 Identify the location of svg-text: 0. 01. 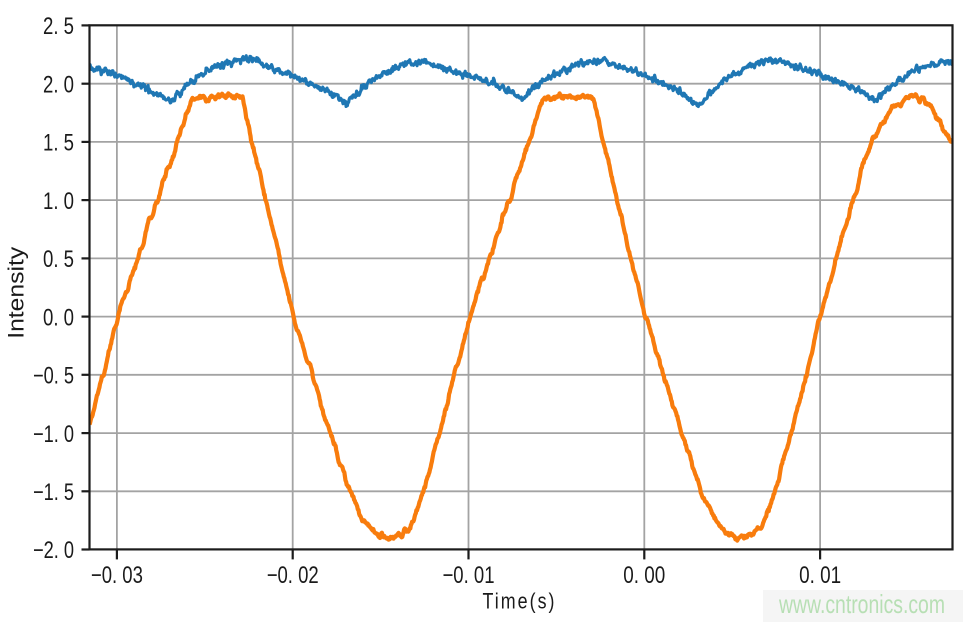
(820, 575).